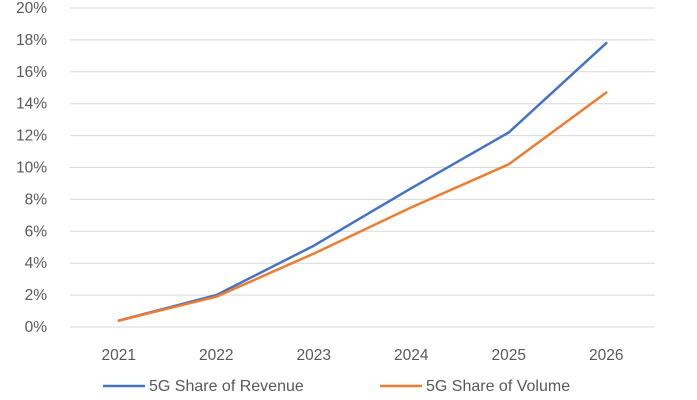 The width and height of the screenshot is (697, 400). Describe the element at coordinates (363, 355) in the screenshot. I see `x-axis-tick-labels: 2021 2022 2023 2024 2025 2026` at that location.